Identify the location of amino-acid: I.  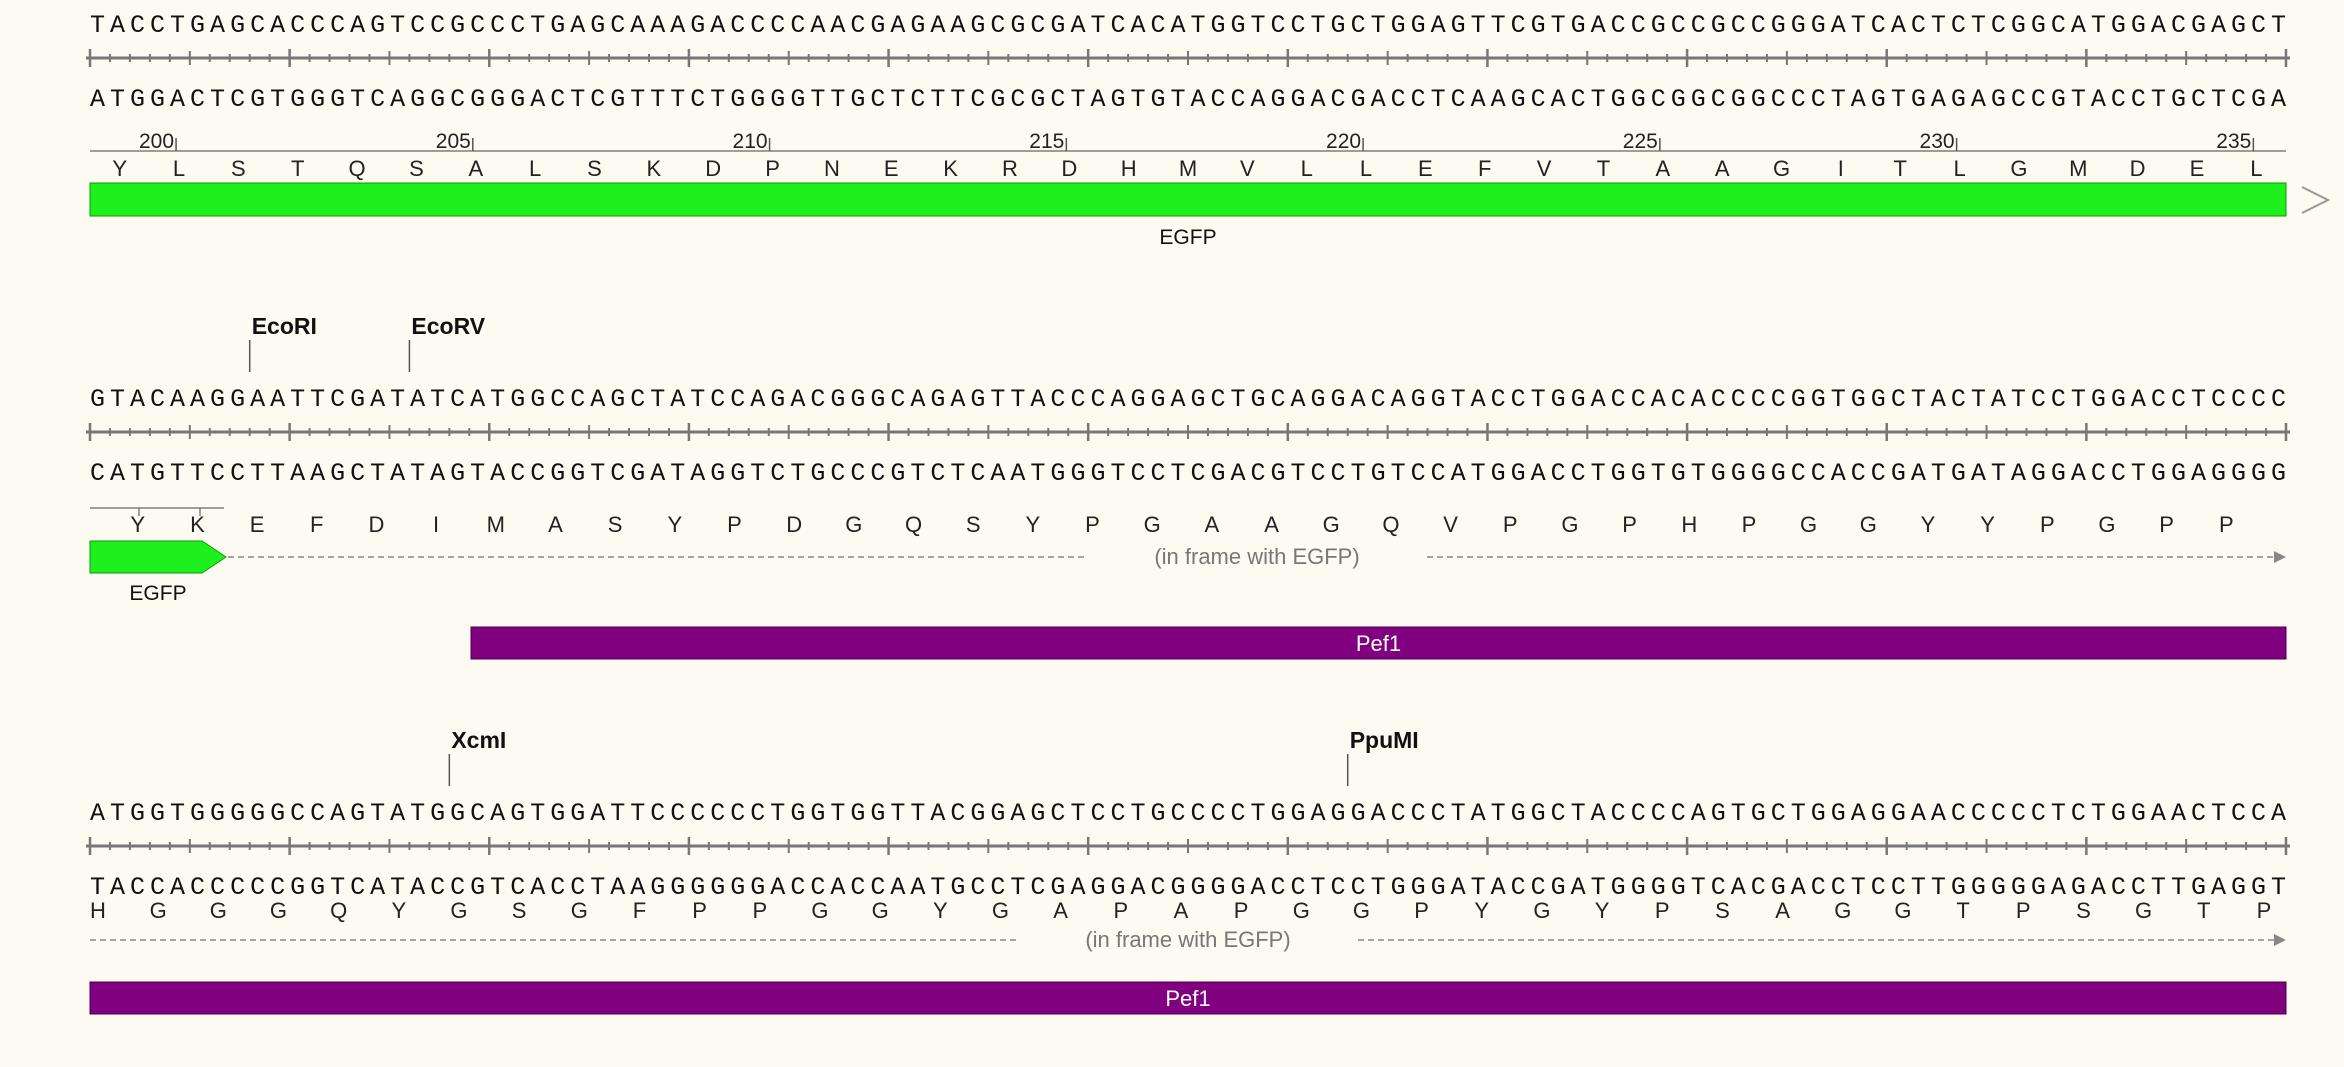
(436, 524).